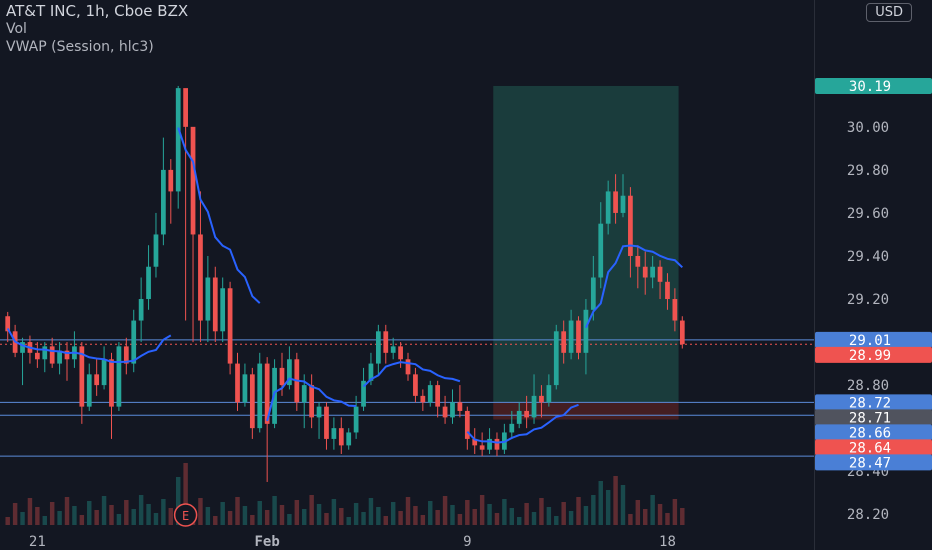 The height and width of the screenshot is (550, 932). Describe the element at coordinates (667, 542) in the screenshot. I see `x-axis-tick-label: 18` at that location.